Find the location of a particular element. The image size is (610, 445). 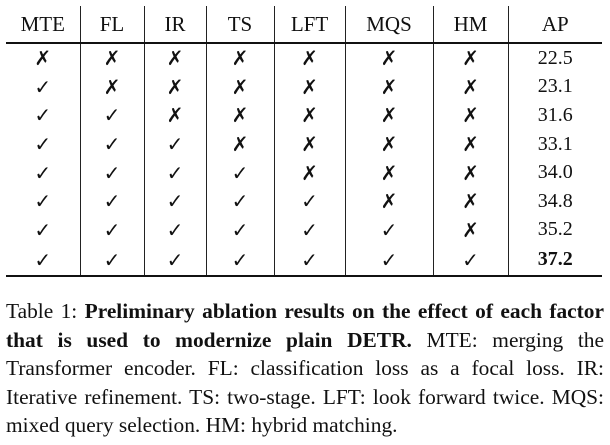

ap-value: 22.5 is located at coordinates (554, 58).